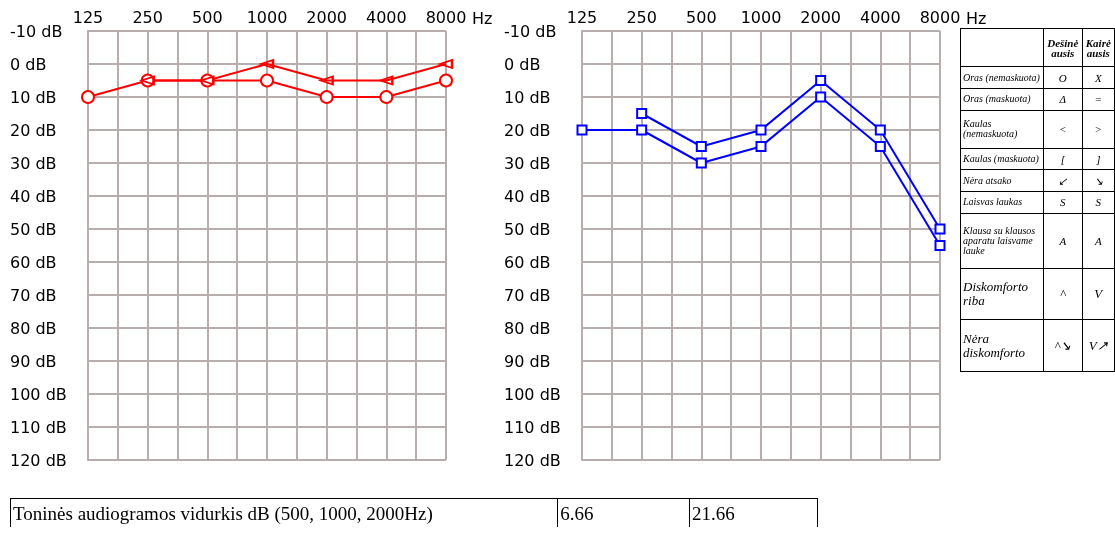 The height and width of the screenshot is (533, 1115). I want to click on text: Laisvas laukas, so click(1002, 202).